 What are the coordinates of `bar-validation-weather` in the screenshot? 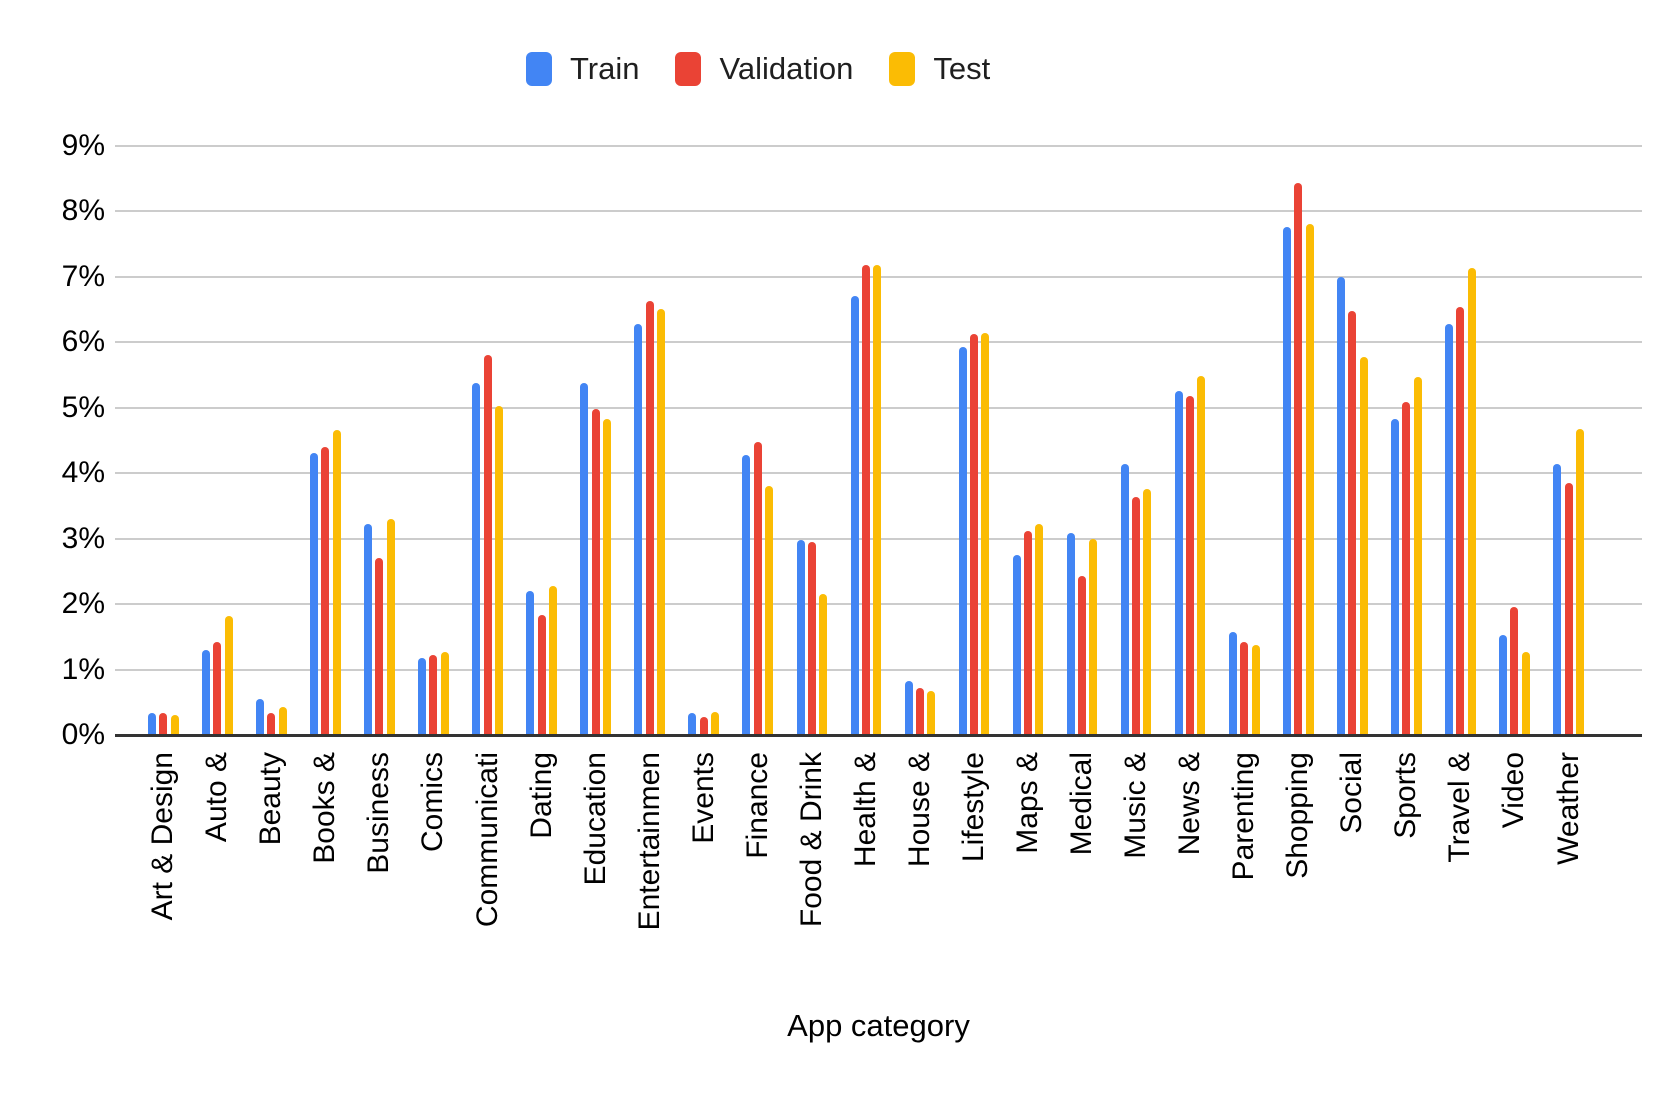 It's located at (1568, 608).